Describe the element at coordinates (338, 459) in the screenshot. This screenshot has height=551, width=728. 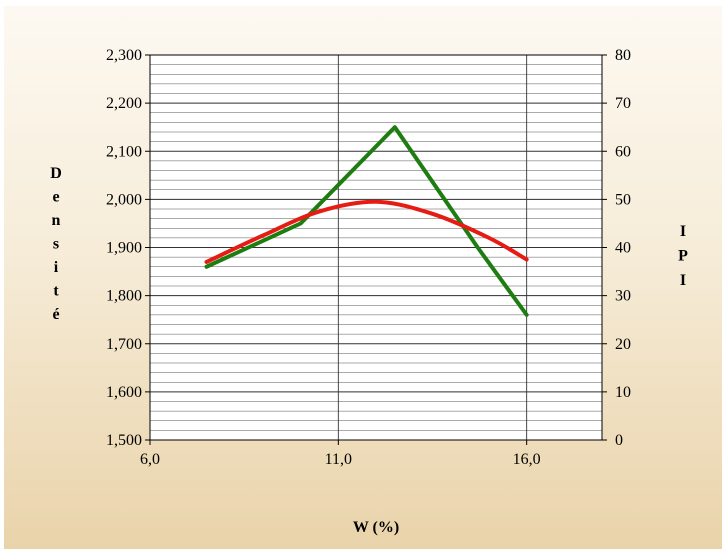
I see `x-tick-label: 11,0` at that location.